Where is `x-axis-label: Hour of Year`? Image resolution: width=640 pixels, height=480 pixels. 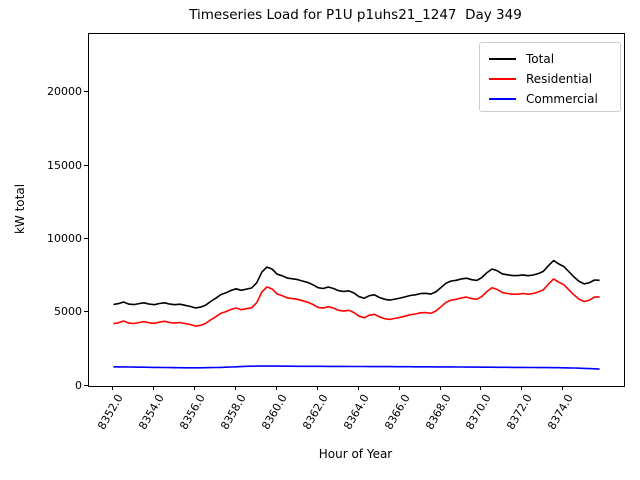 x-axis-label: Hour of Year is located at coordinates (355, 454).